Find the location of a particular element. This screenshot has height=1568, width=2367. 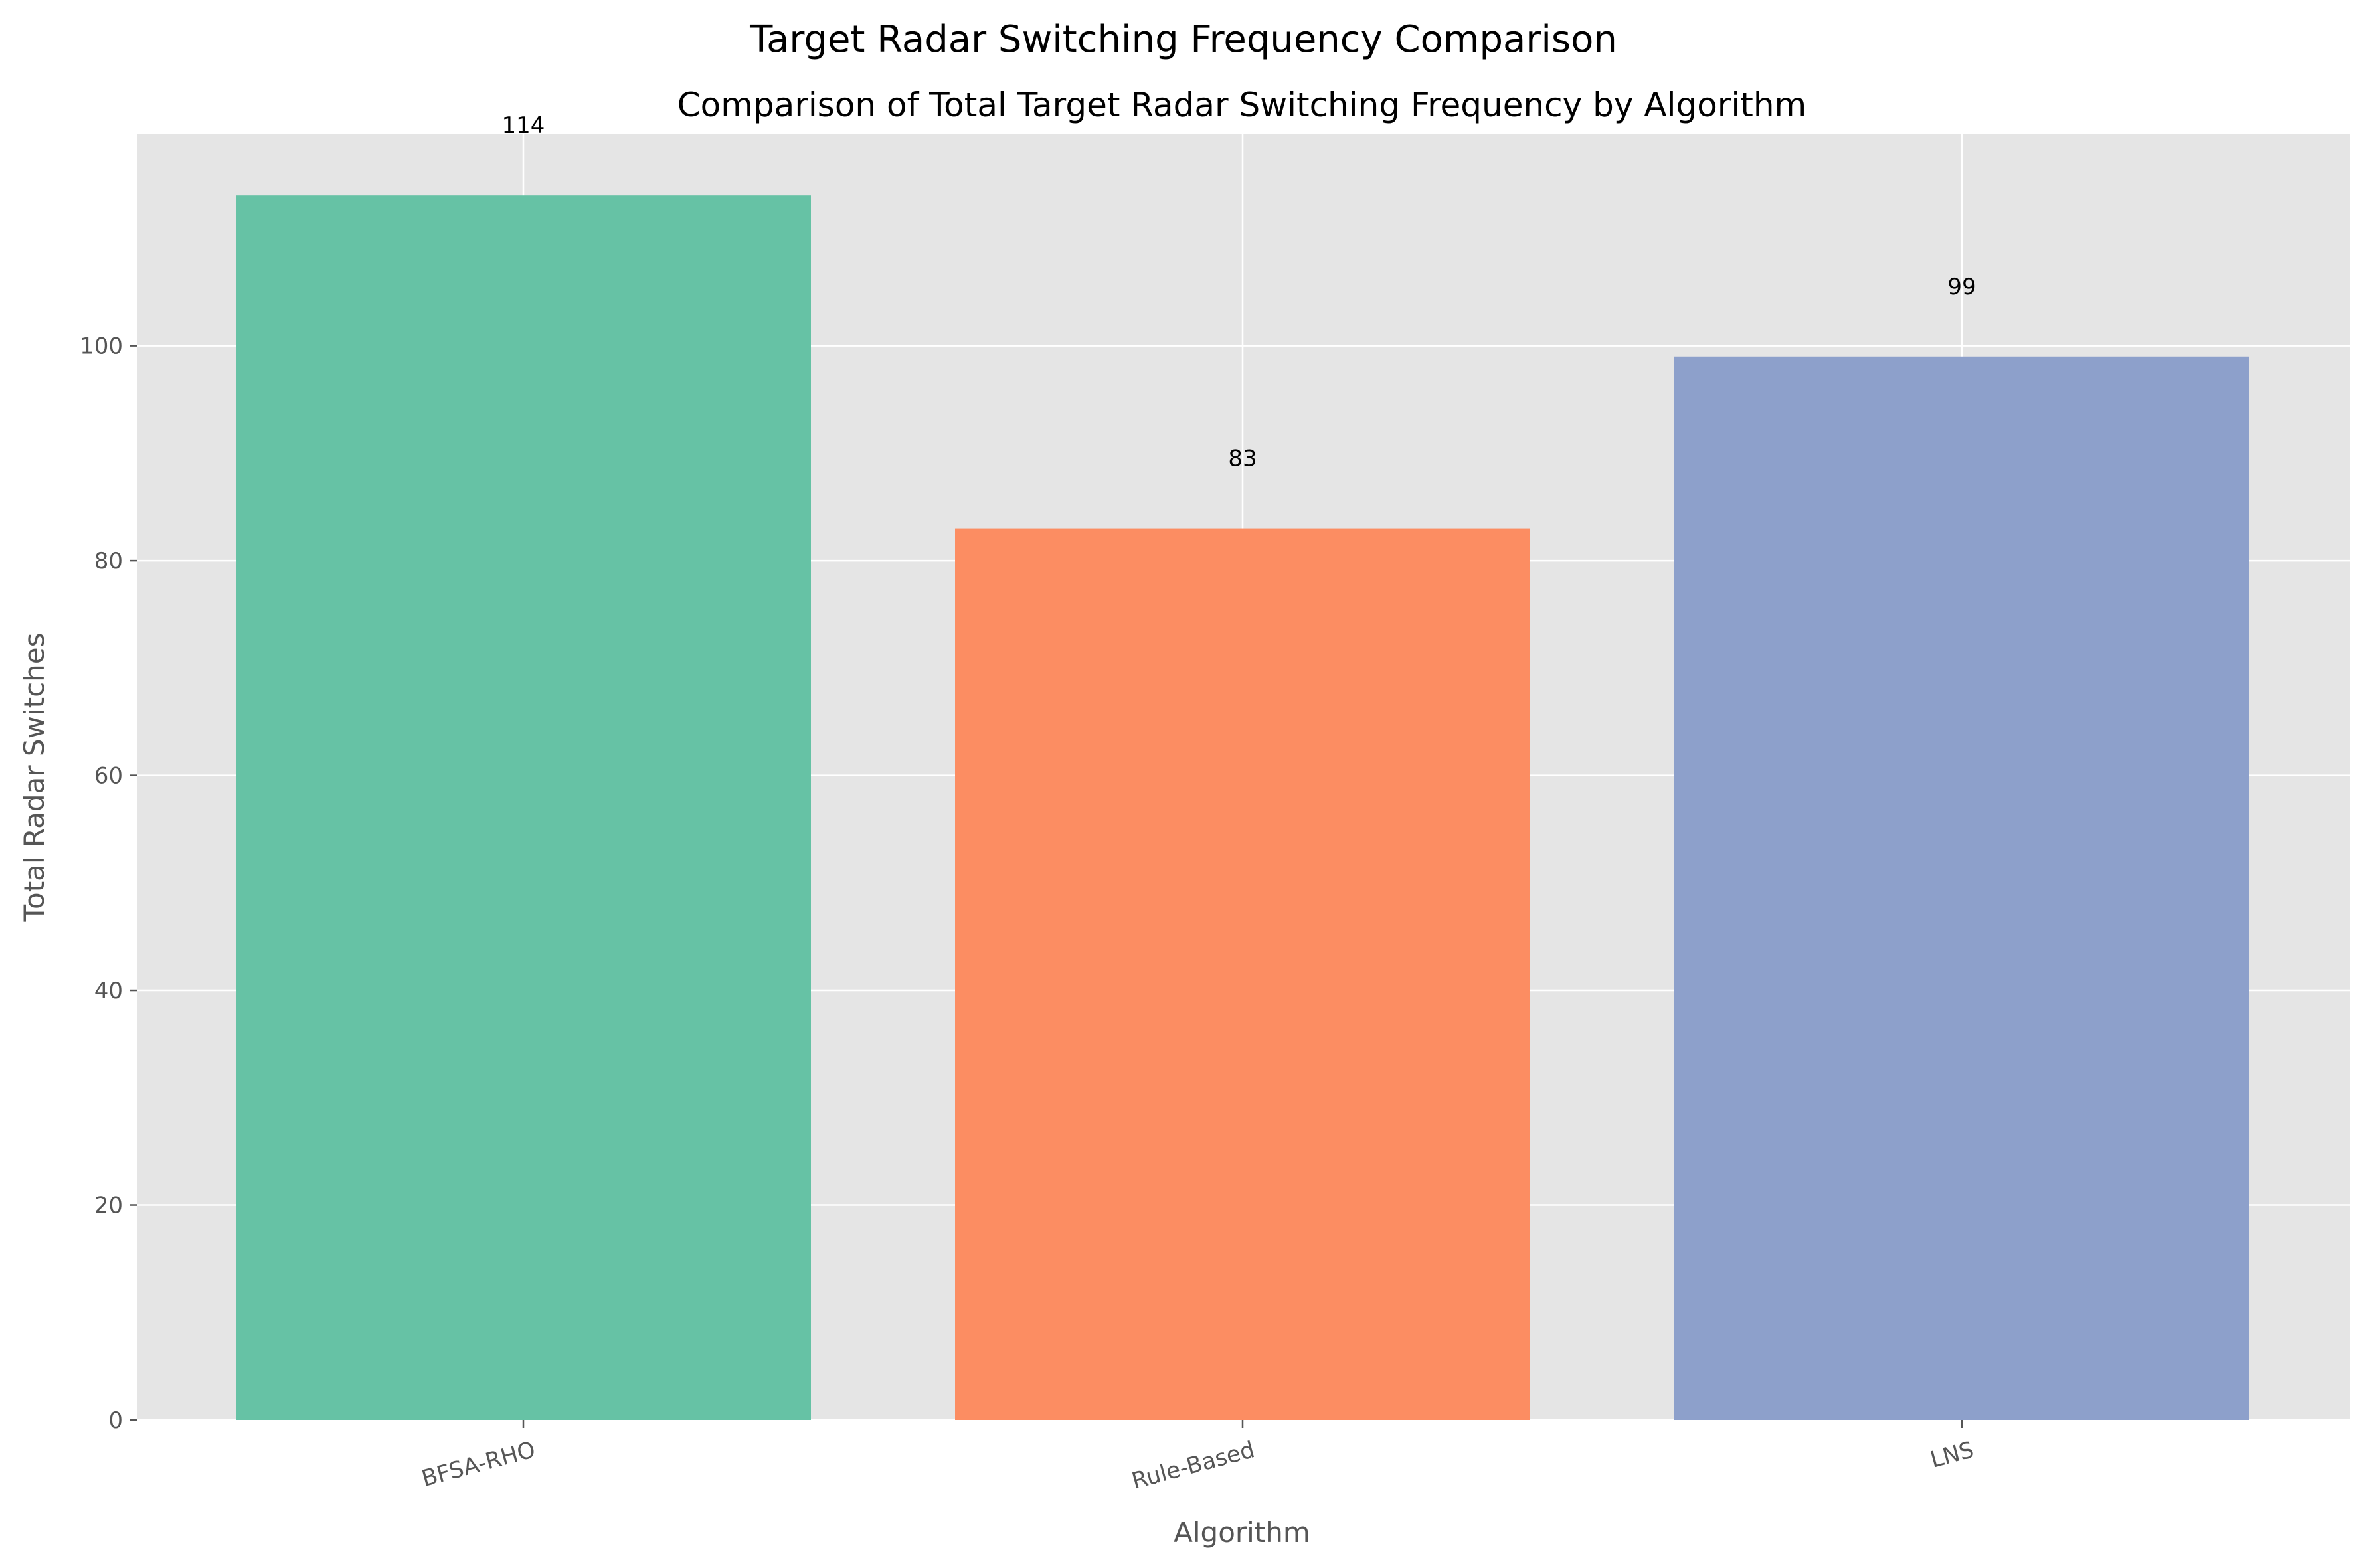

data-labels: 114 83 99 is located at coordinates (1239, 292).